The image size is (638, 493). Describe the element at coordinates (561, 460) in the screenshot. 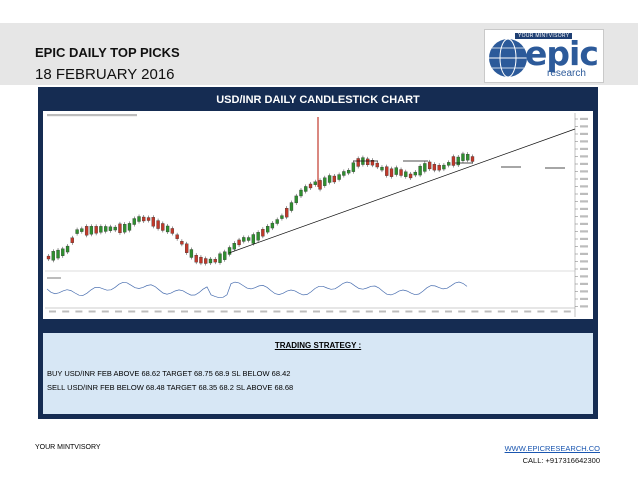

I see `contact-phone: CALL: +917316642300` at that location.